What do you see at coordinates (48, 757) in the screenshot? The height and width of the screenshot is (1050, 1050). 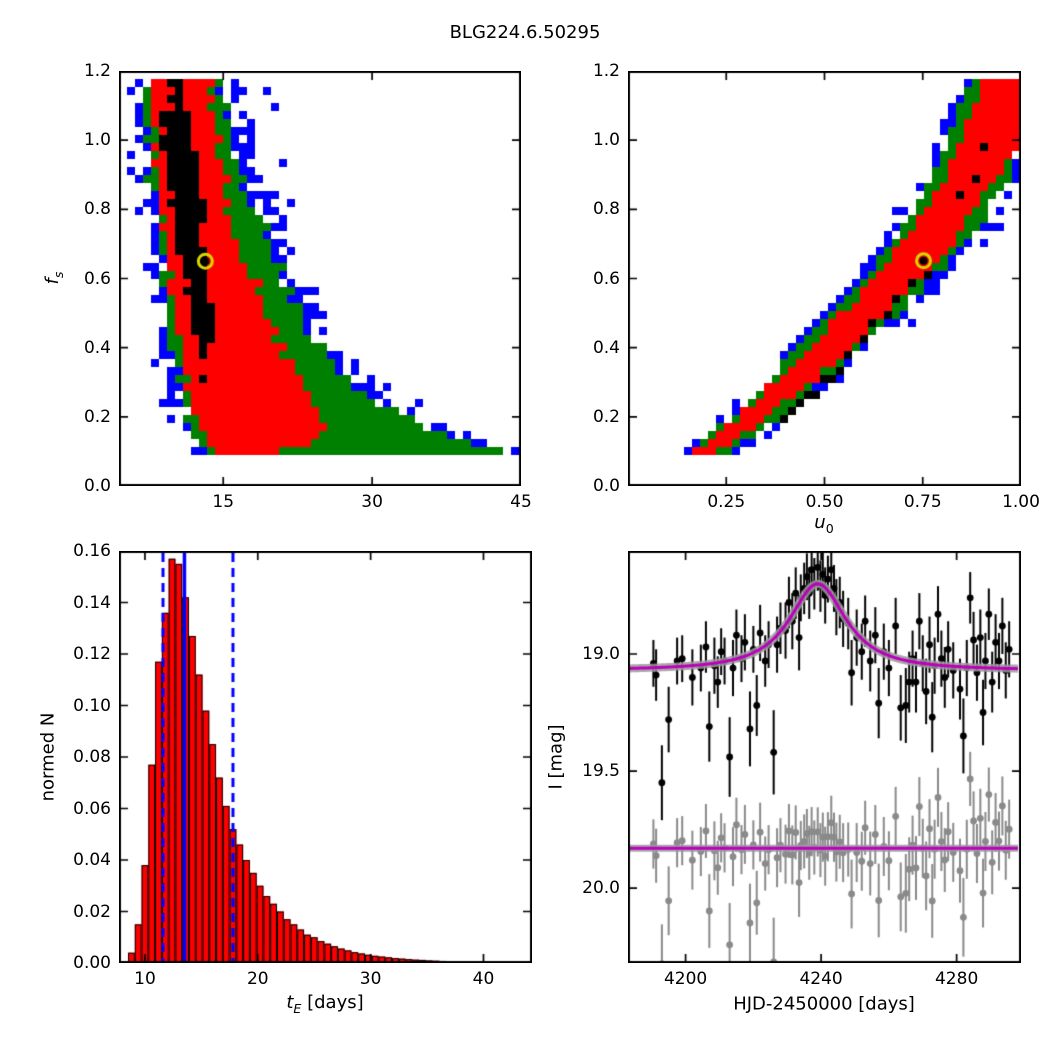 I see `y-axis-label-normed-n: normed N` at bounding box center [48, 757].